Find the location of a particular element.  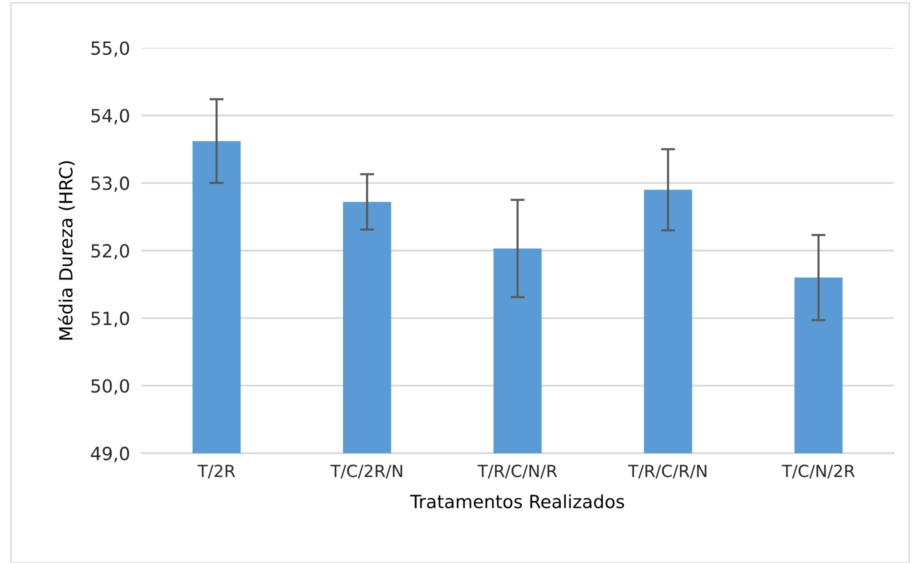

y-tick-label: 53,0 is located at coordinates (110, 184).